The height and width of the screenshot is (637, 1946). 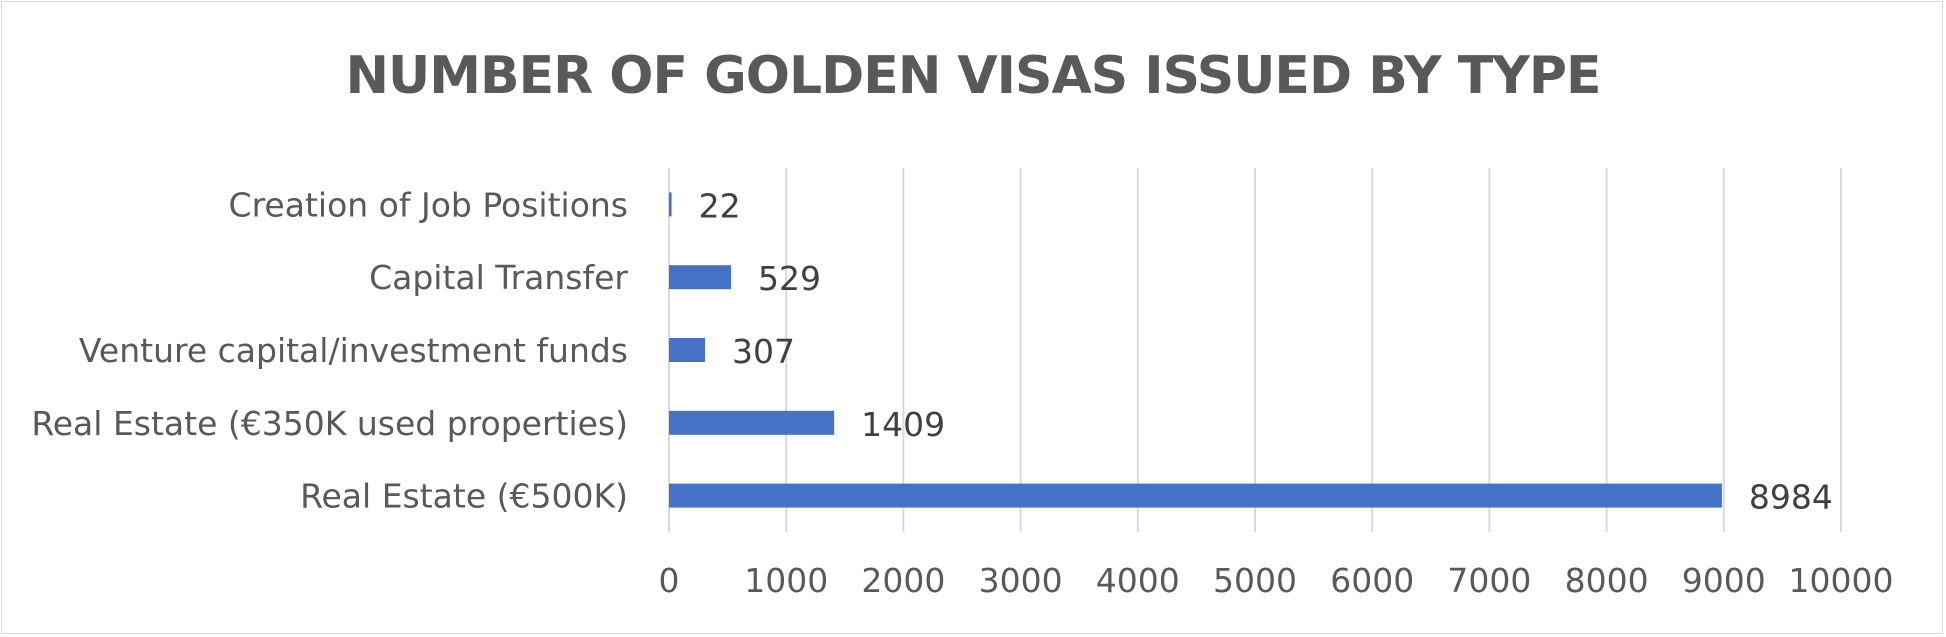 What do you see at coordinates (903, 580) in the screenshot?
I see `x-tick-label-2000: 2000` at bounding box center [903, 580].